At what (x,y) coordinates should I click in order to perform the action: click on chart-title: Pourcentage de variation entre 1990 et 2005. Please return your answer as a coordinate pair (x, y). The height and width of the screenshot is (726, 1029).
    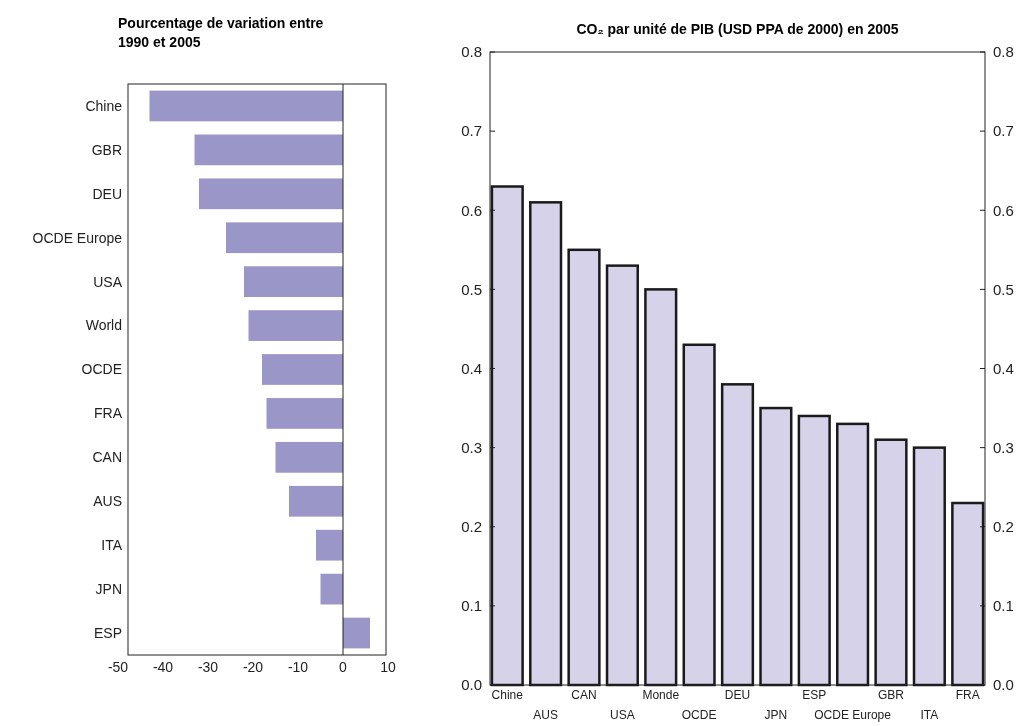
    Looking at the image, I should click on (221, 32).